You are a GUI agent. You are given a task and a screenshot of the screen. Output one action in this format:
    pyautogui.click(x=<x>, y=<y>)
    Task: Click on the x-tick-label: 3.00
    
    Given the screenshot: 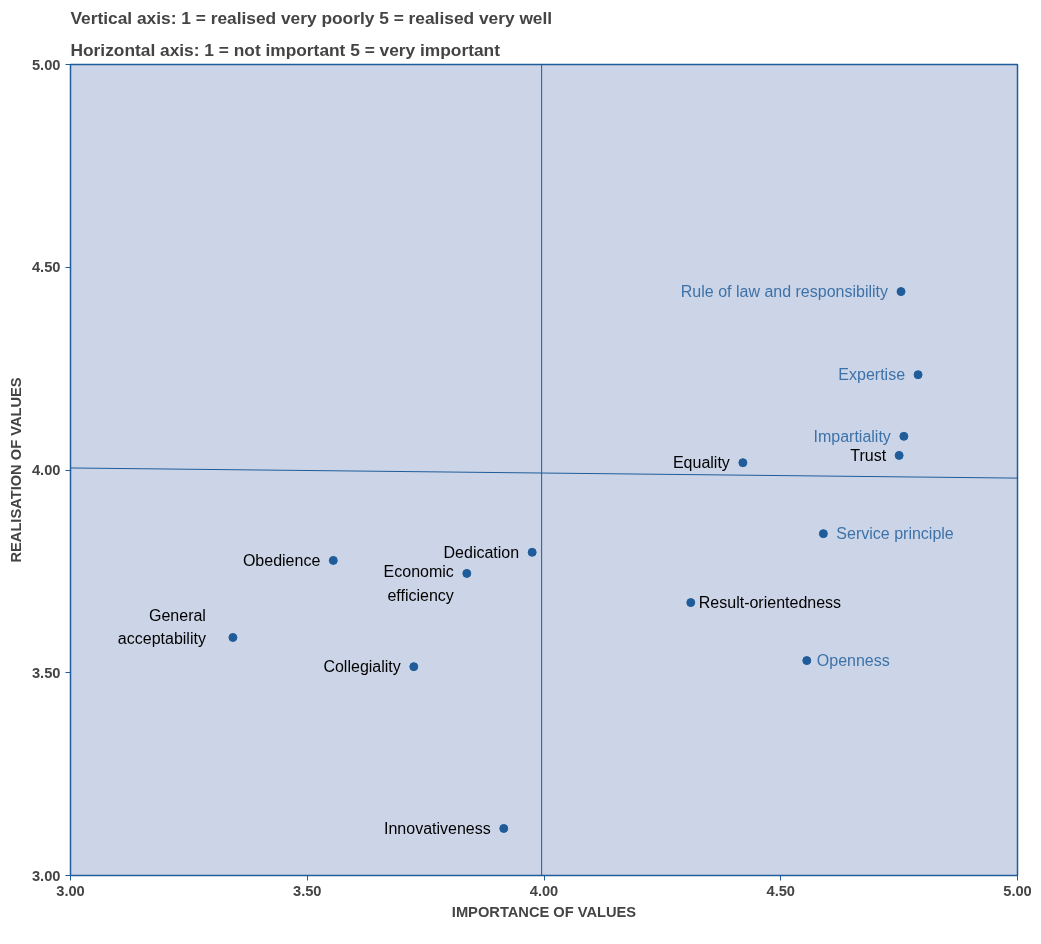 What is the action you would take?
    pyautogui.click(x=70, y=890)
    